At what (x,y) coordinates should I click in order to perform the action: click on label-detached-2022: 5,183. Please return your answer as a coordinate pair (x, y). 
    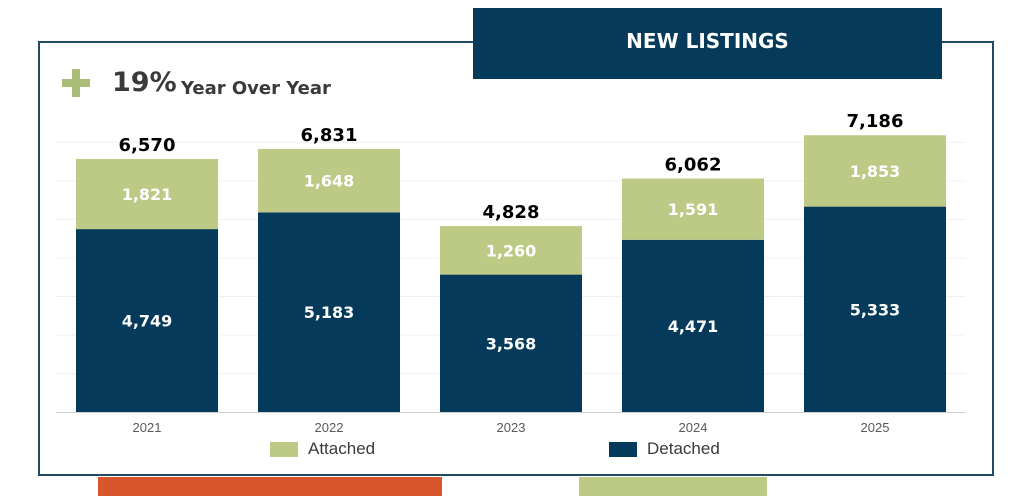
    Looking at the image, I should click on (329, 312).